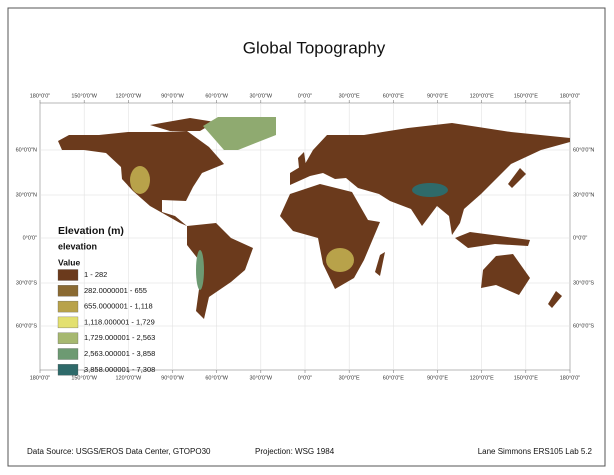  What do you see at coordinates (119, 321) in the screenshot?
I see `legend-label: 1,118.000001 - 1,729` at bounding box center [119, 321].